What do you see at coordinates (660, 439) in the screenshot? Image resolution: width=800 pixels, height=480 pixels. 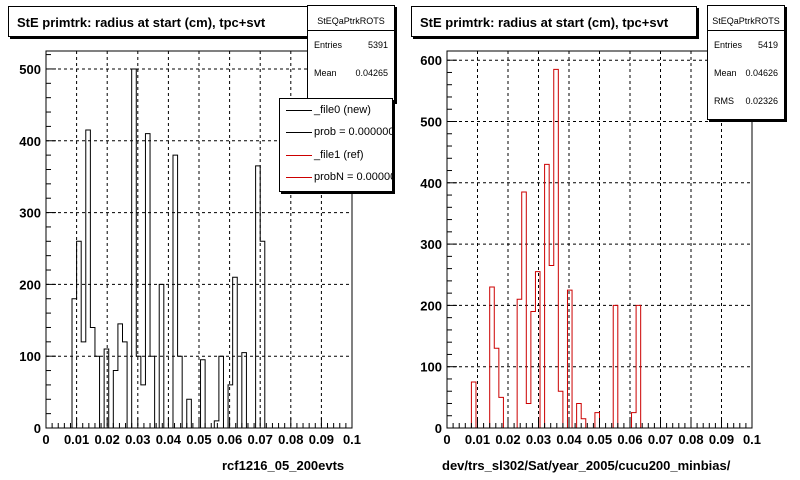 I see `right-x-tick-label: 0.07` at bounding box center [660, 439].